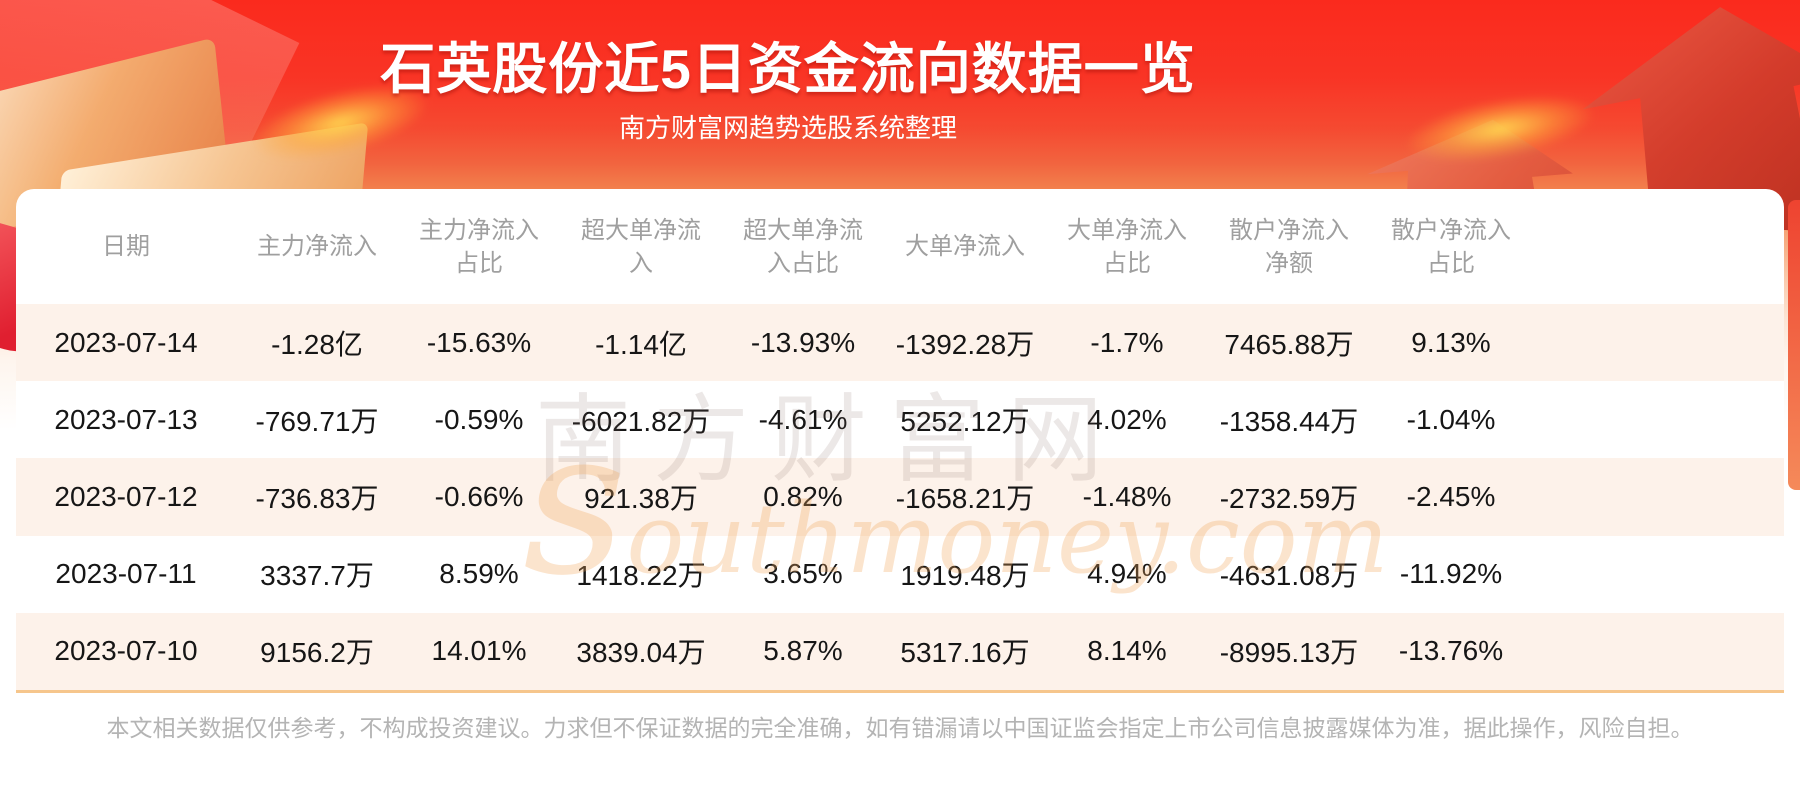  I want to click on cell-value: 7465.88万, so click(1289, 344).